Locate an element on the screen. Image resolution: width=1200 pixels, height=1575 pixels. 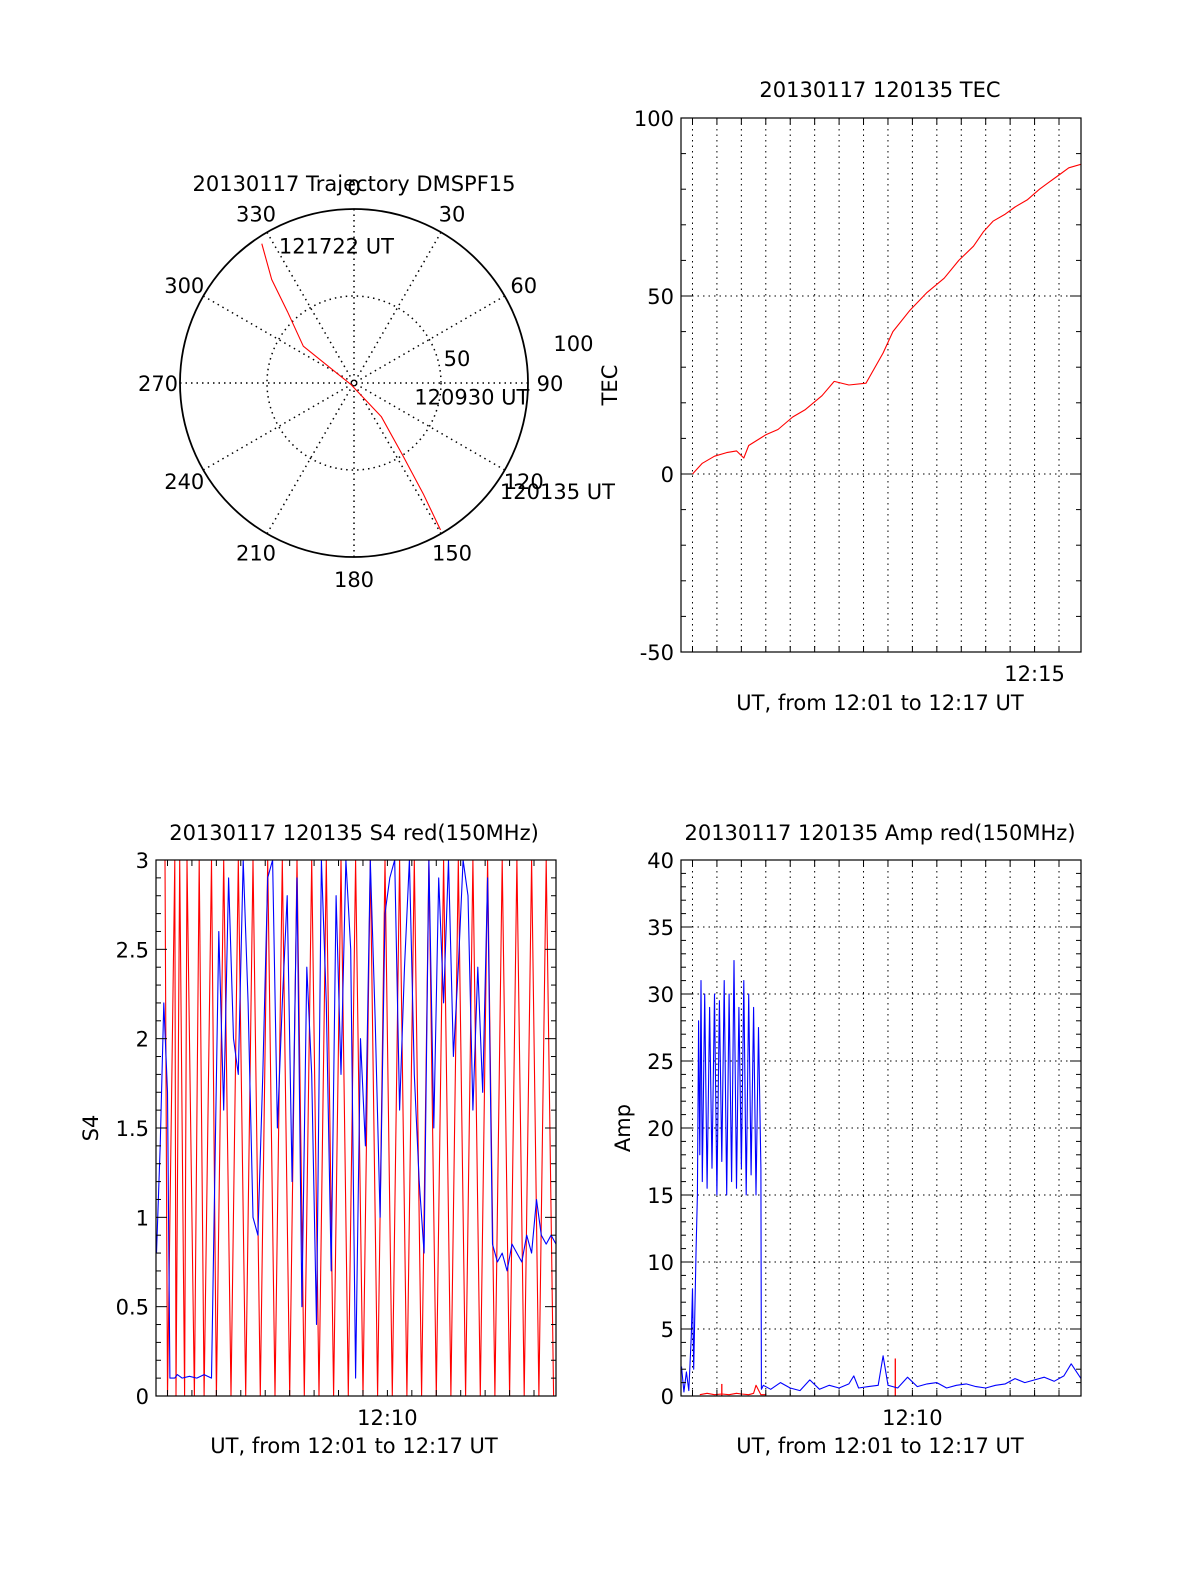
polar-angle-label: 210 is located at coordinates (256, 554).